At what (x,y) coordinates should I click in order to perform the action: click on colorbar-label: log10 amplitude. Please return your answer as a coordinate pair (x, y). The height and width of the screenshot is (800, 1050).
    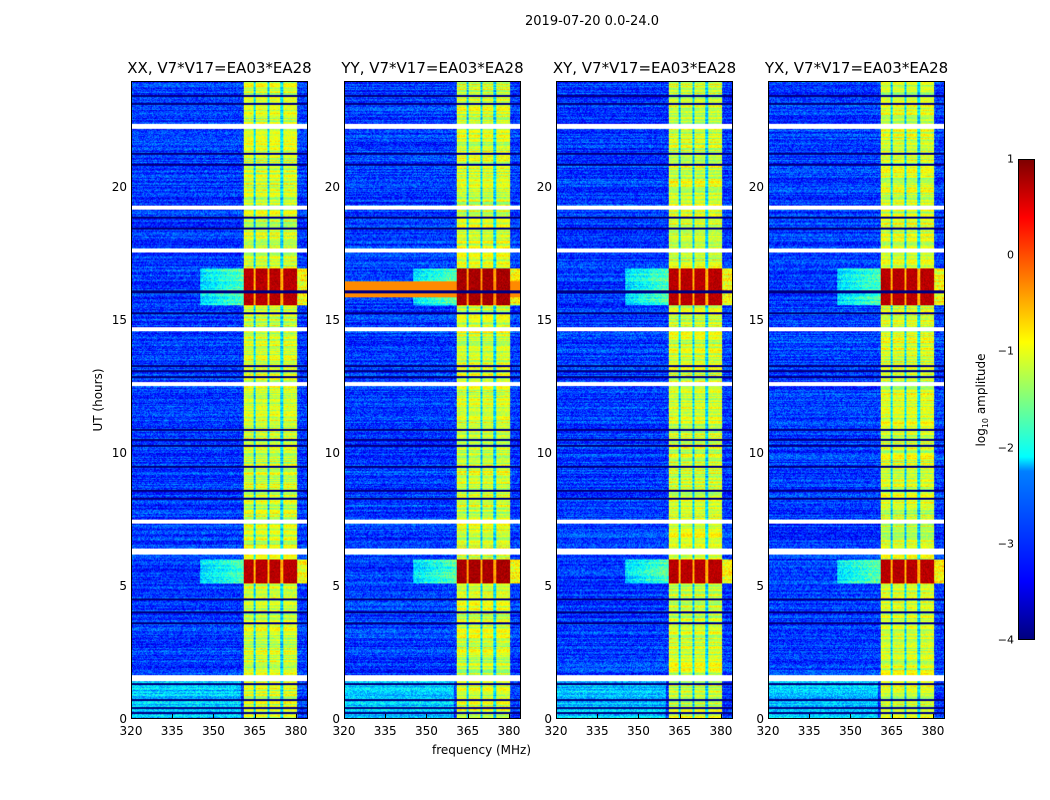
    Looking at the image, I should click on (982, 400).